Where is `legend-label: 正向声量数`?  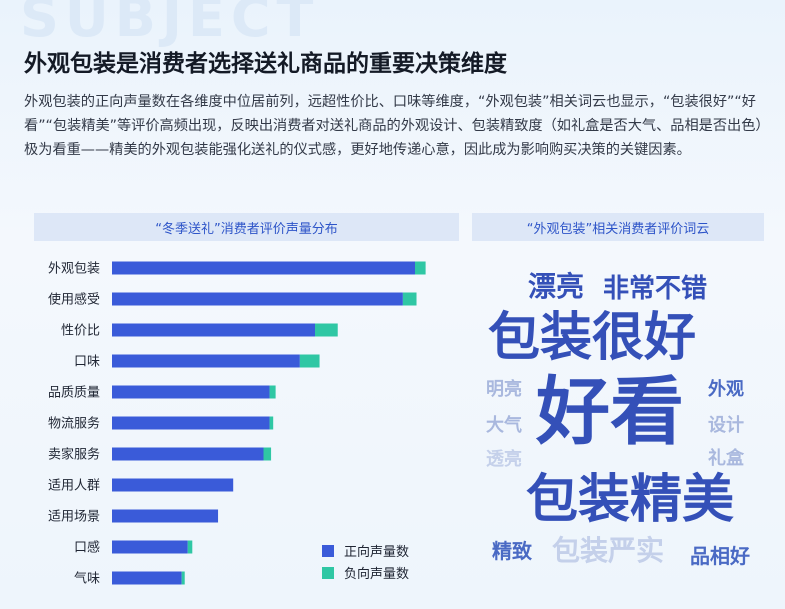 legend-label: 正向声量数 is located at coordinates (376, 552).